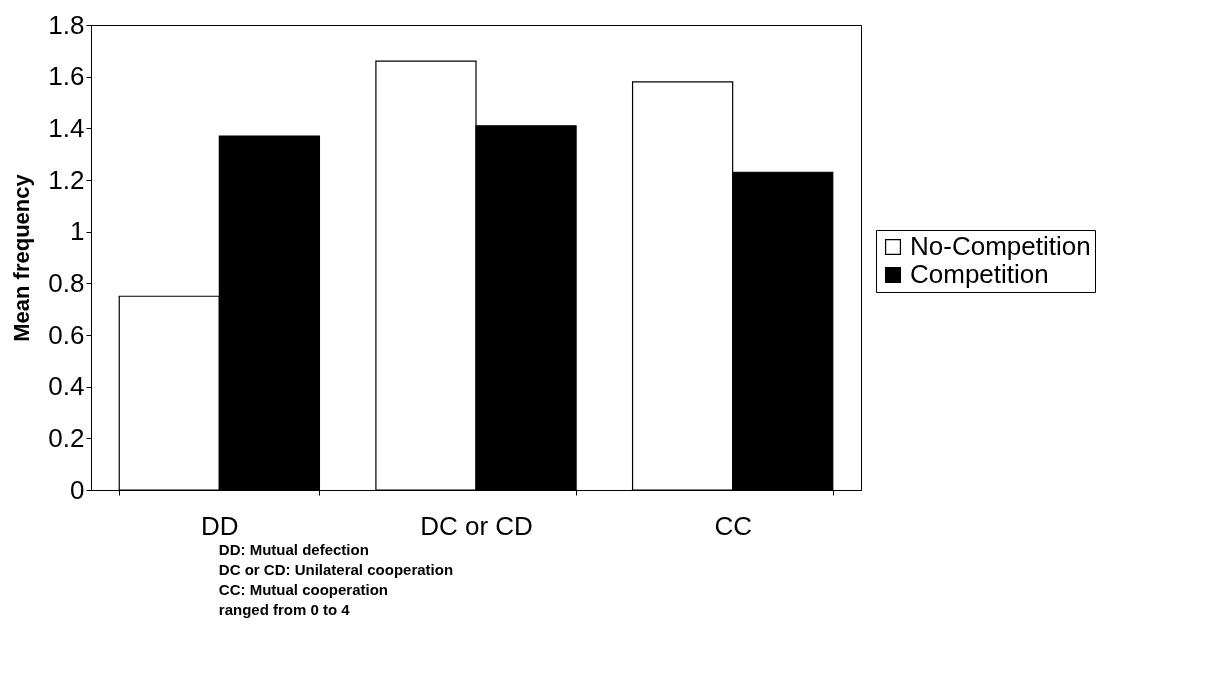 This screenshot has width=1221, height=680. What do you see at coordinates (303, 589) in the screenshot?
I see `text: CC: Mutual cooperation` at bounding box center [303, 589].